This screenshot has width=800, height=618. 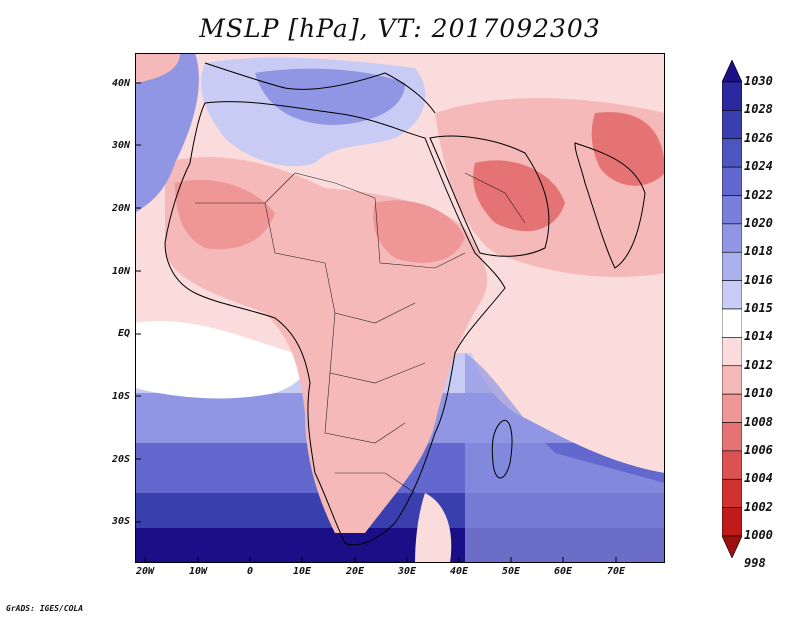 I want to click on field-indian-ocean-blue, so click(x=565, y=458).